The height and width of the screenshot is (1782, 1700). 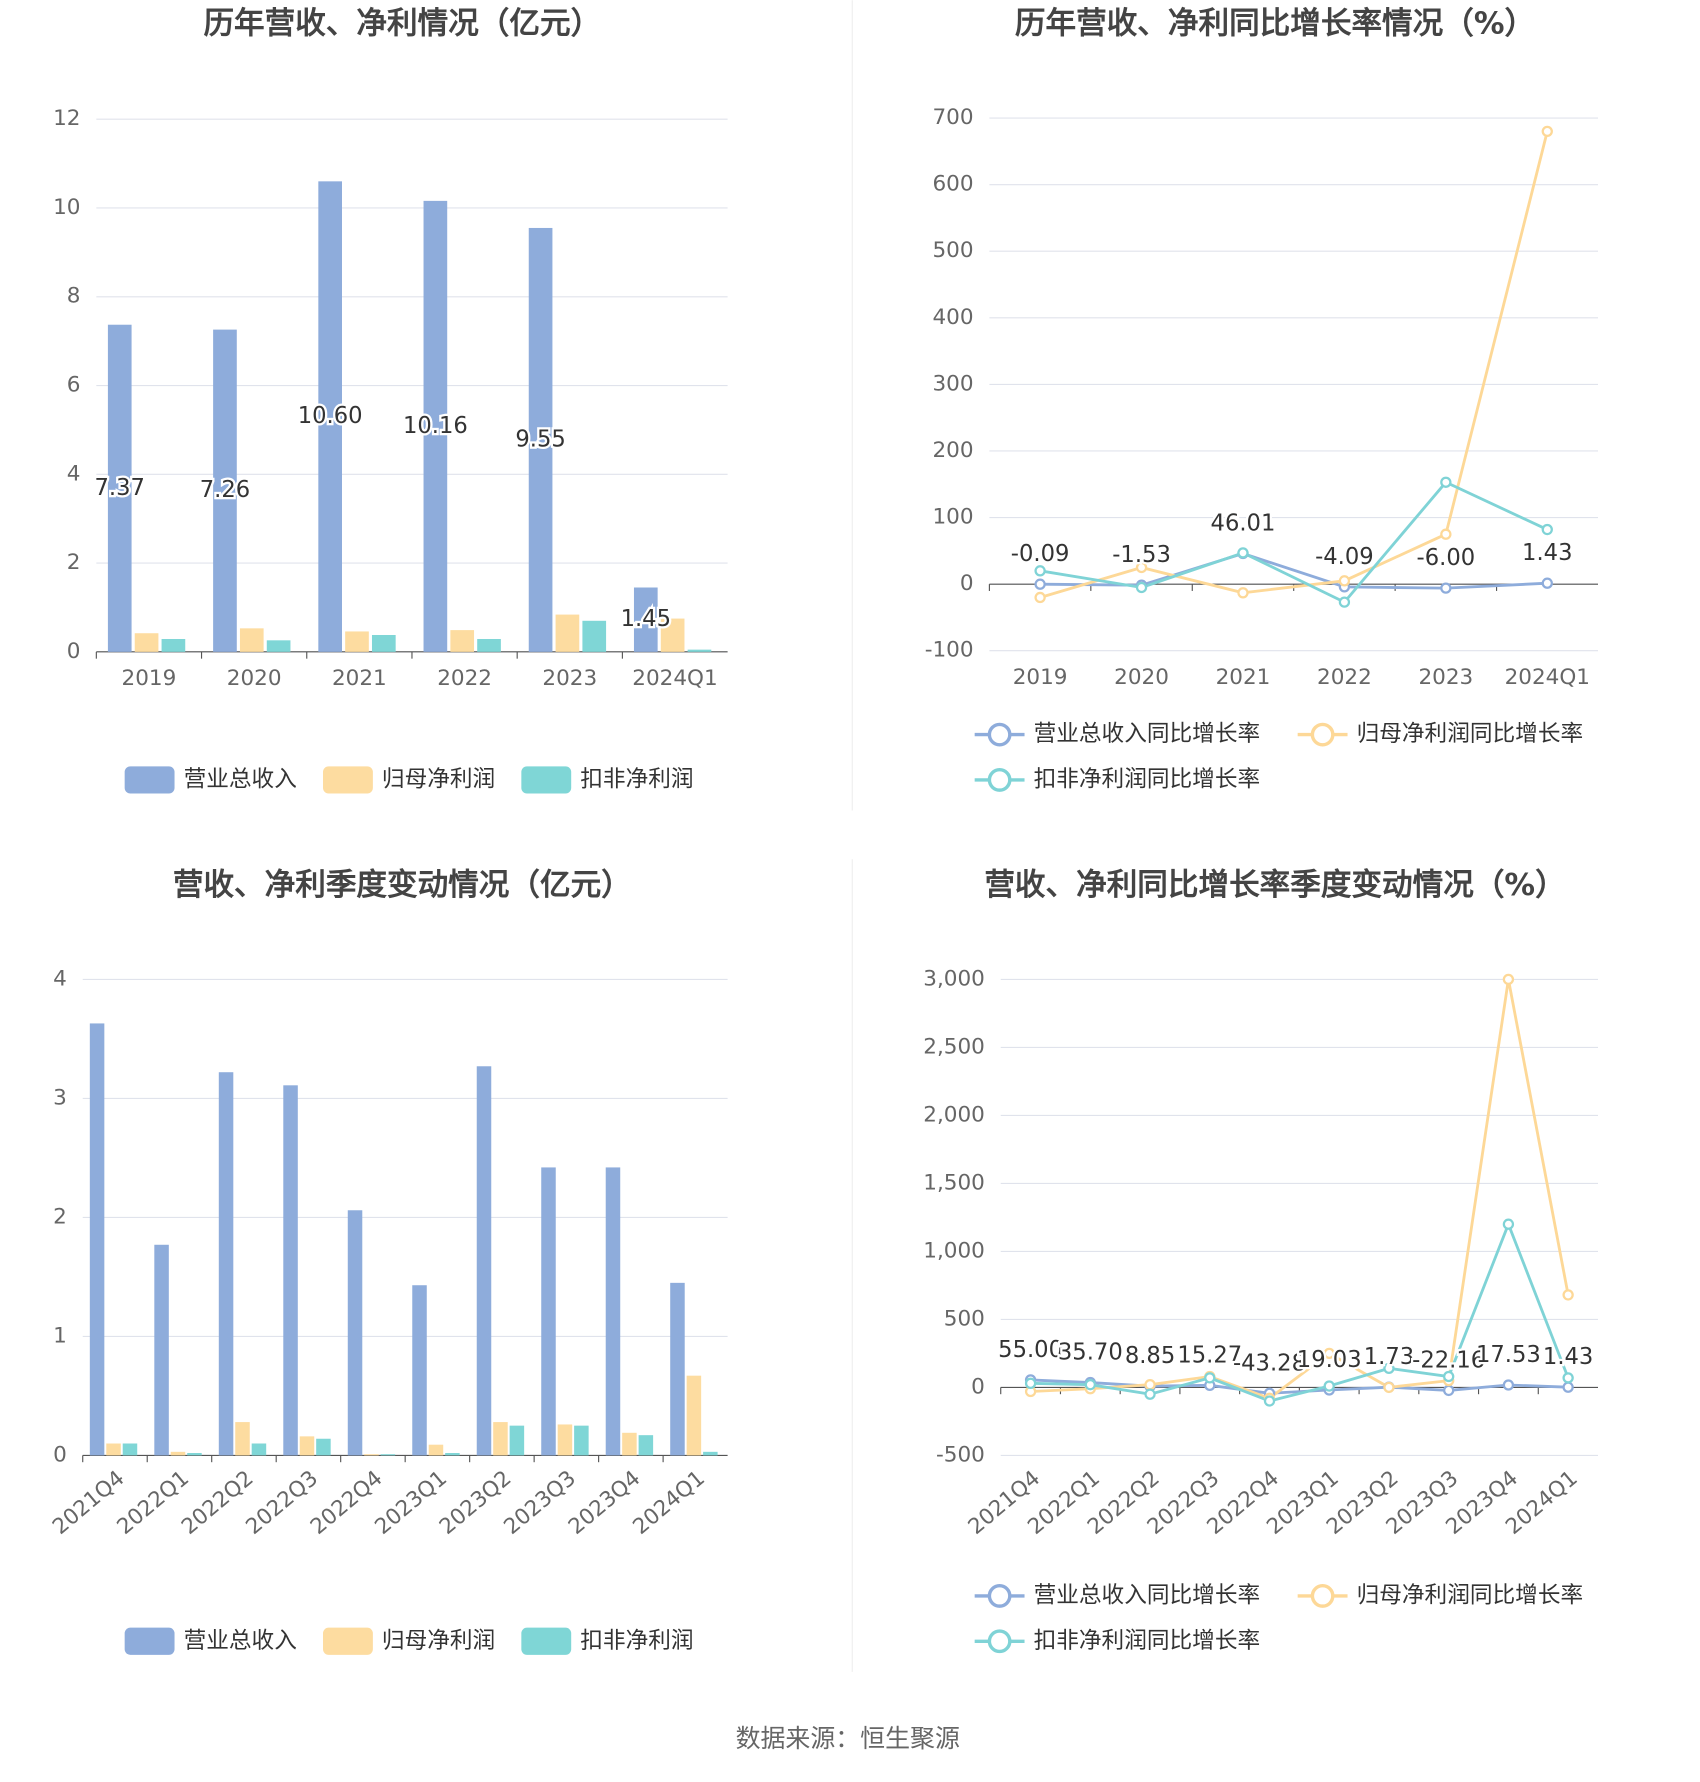 I want to click on x-tick-label: 2022, so click(x=464, y=678).